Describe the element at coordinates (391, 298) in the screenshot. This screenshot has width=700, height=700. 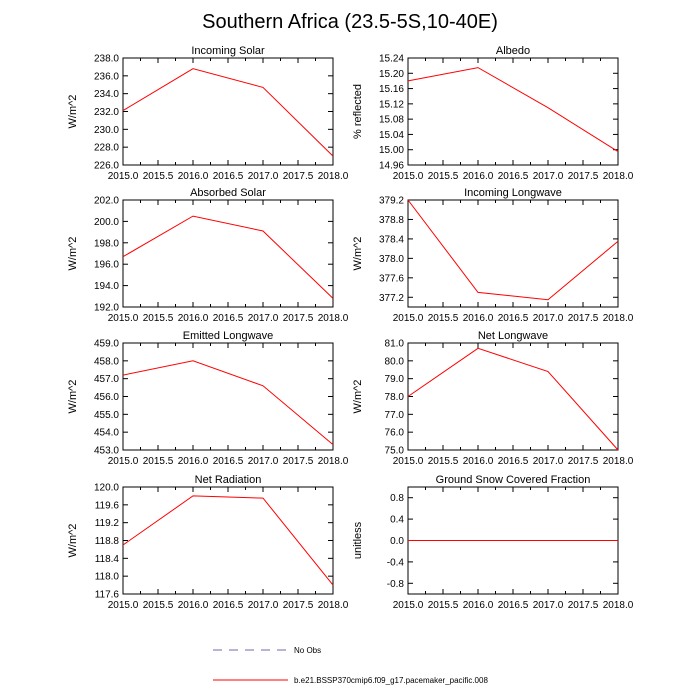
I see `y-tick-label: 377.2` at that location.